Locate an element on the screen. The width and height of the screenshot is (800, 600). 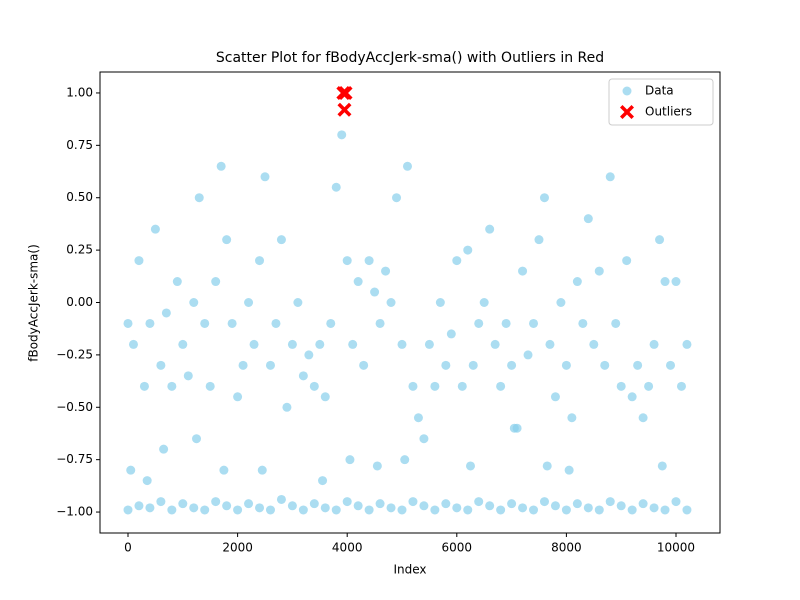
x-tick-label: 6000 is located at coordinates (457, 548).